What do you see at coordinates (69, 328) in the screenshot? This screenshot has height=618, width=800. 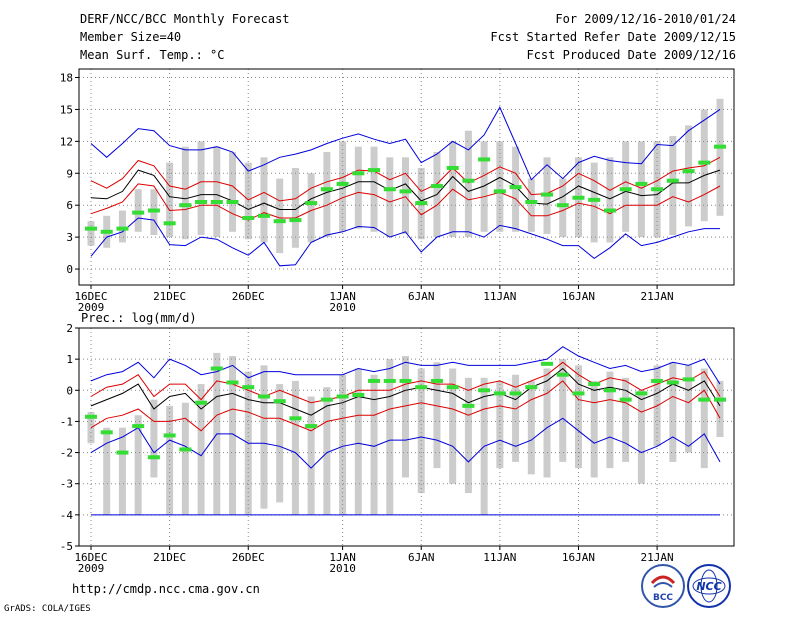 I see `y-tick-label: 2` at bounding box center [69, 328].